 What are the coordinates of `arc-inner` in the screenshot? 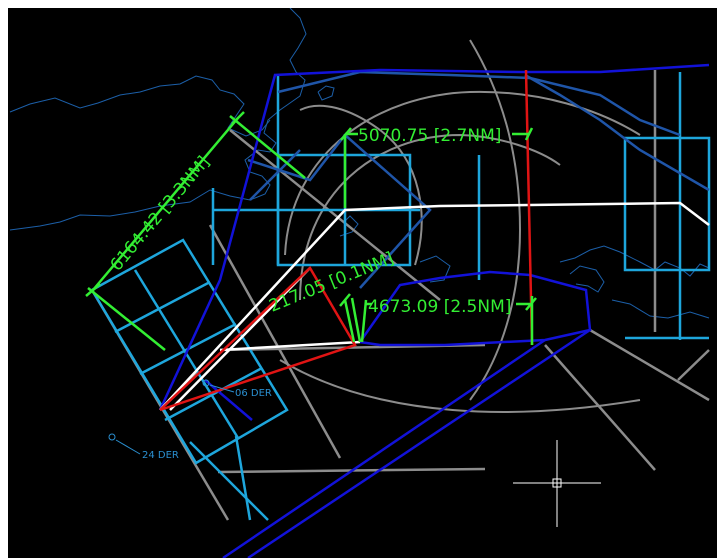 It's located at (361, 185).